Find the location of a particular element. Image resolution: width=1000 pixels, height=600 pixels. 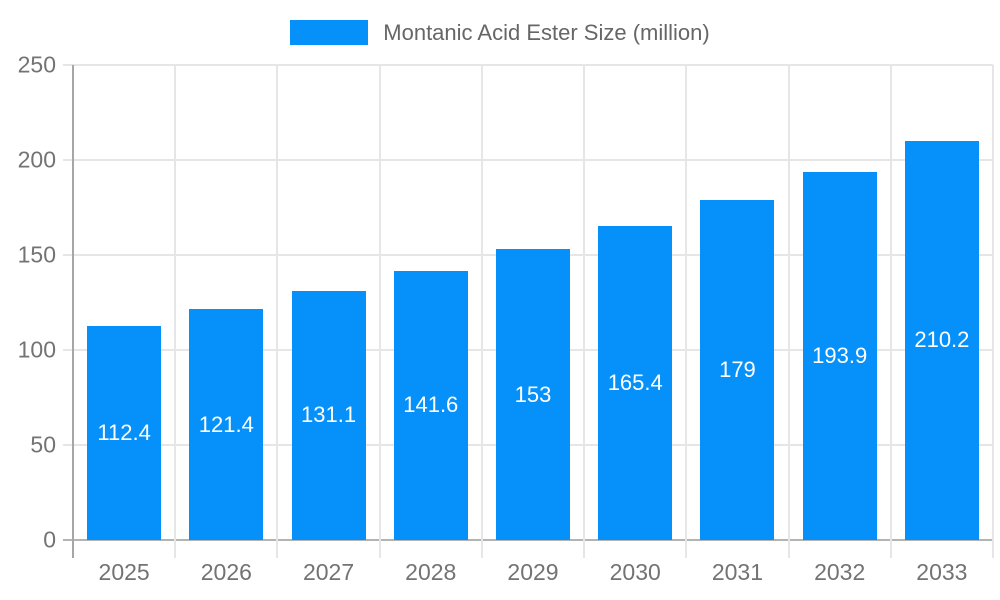

y-axis-tick-label: 100 is located at coordinates (36, 349).